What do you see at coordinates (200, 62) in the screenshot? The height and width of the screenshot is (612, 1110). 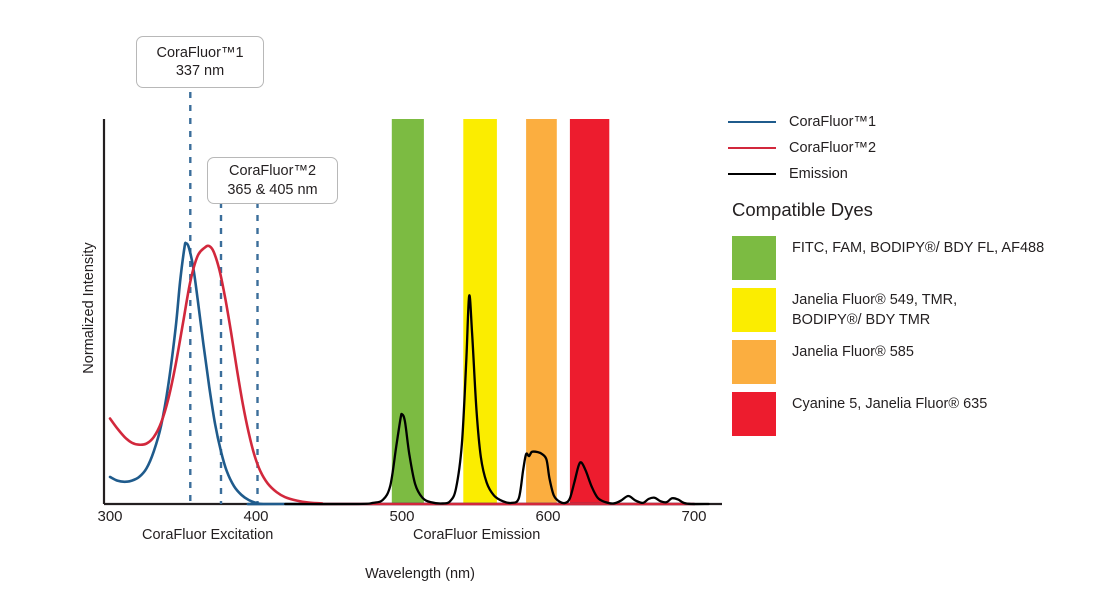 I see `callout-corafluor1: CoraFluor™1 337 nm` at bounding box center [200, 62].